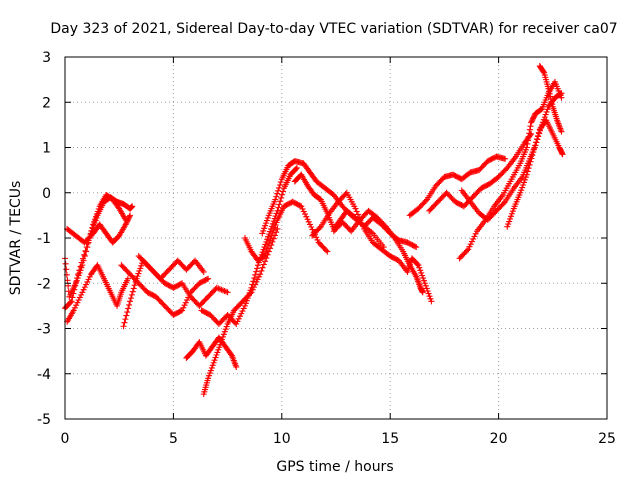 The width and height of the screenshot is (640, 480). I want to click on y-tick-label: -2, so click(44, 284).